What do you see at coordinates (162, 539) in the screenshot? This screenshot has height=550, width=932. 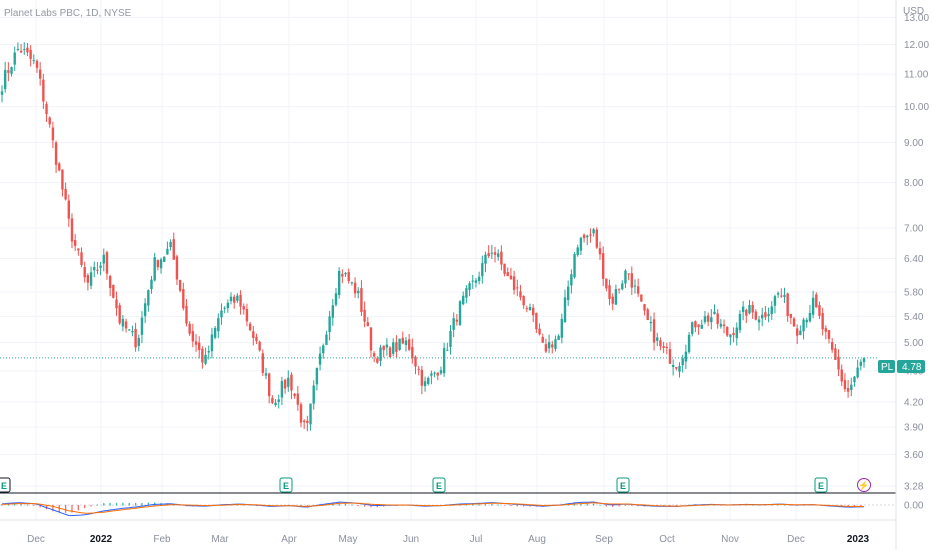 I see `time-tick-label: Feb` at bounding box center [162, 539].